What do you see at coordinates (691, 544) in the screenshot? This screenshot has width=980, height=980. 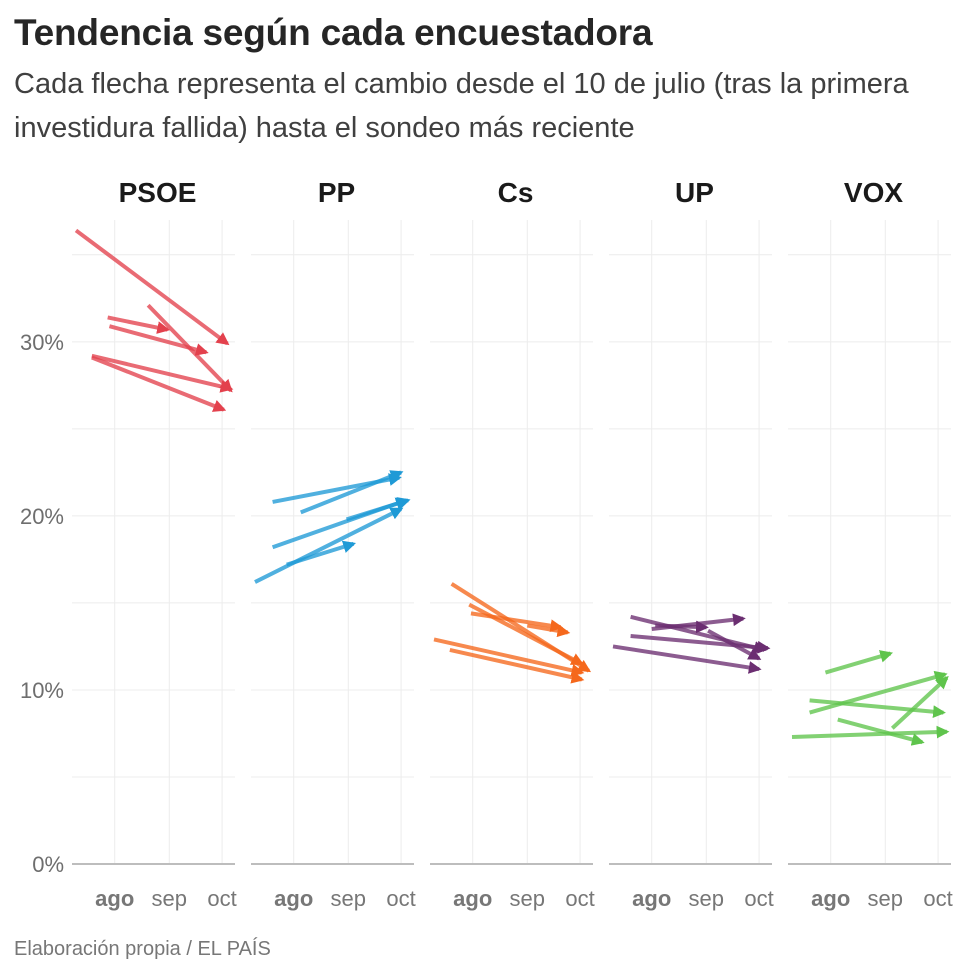 I see `panel-up: UP ago sep oct` at bounding box center [691, 544].